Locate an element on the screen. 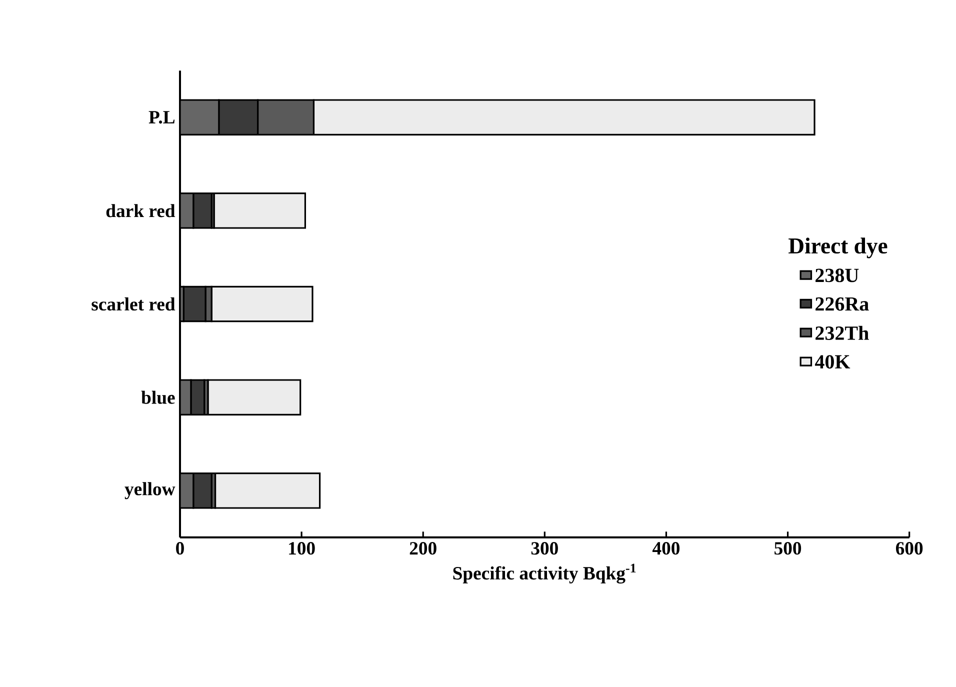 The height and width of the screenshot is (687, 956). x-tick-label: 100 is located at coordinates (302, 548).